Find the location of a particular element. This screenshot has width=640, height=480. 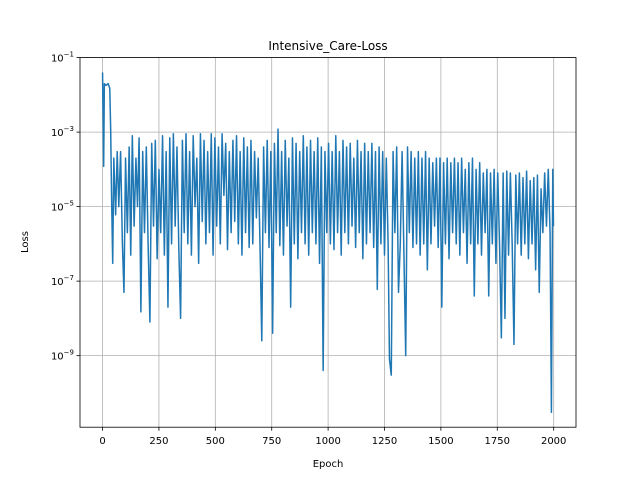

x-tick-label: 1250 is located at coordinates (384, 441).